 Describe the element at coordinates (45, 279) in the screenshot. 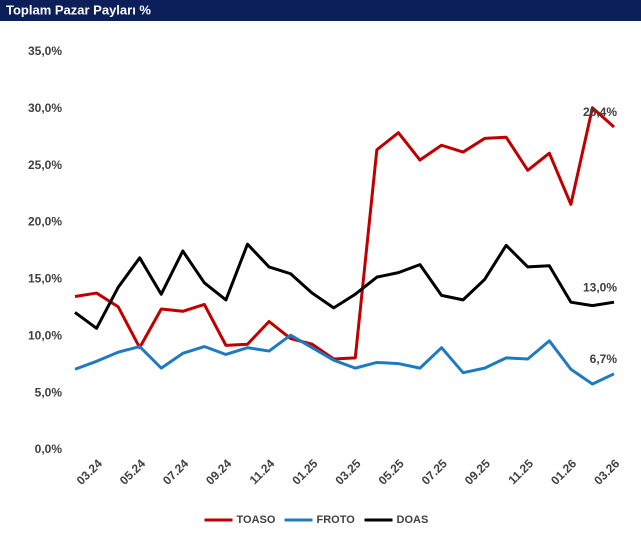

I see `y-tick-label: 15,0%` at that location.